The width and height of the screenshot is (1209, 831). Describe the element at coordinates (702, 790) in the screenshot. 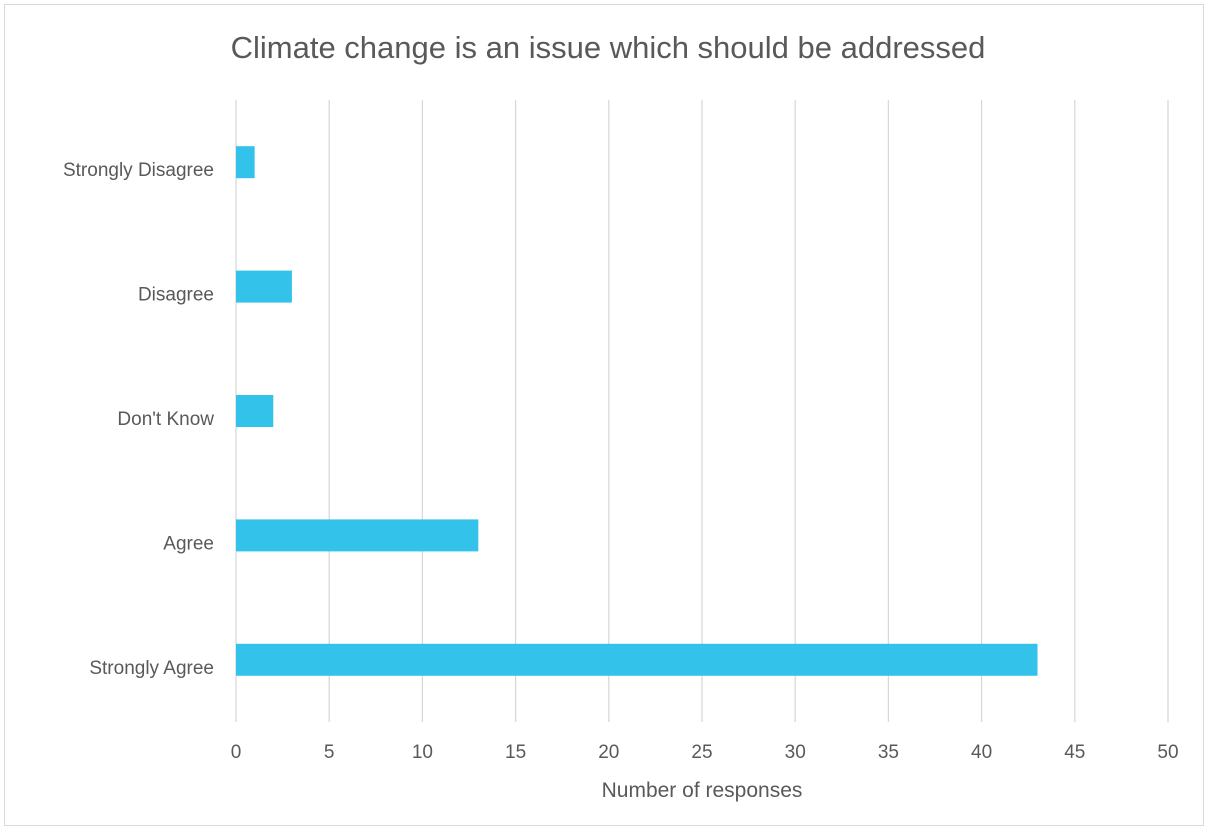

I see `x-axis-title: Number of responses` at that location.